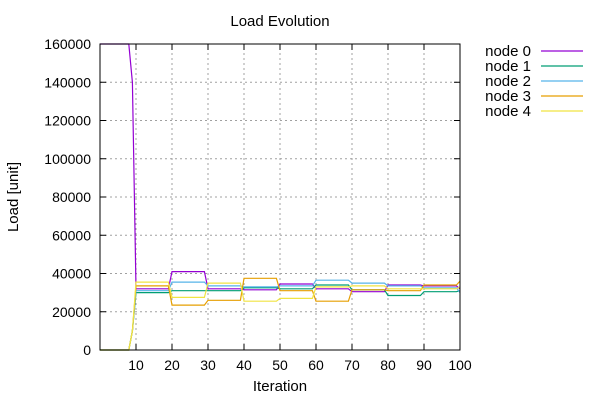 This screenshot has height=400, width=600. Describe the element at coordinates (136, 365) in the screenshot. I see `x-tick-label: 10` at that location.